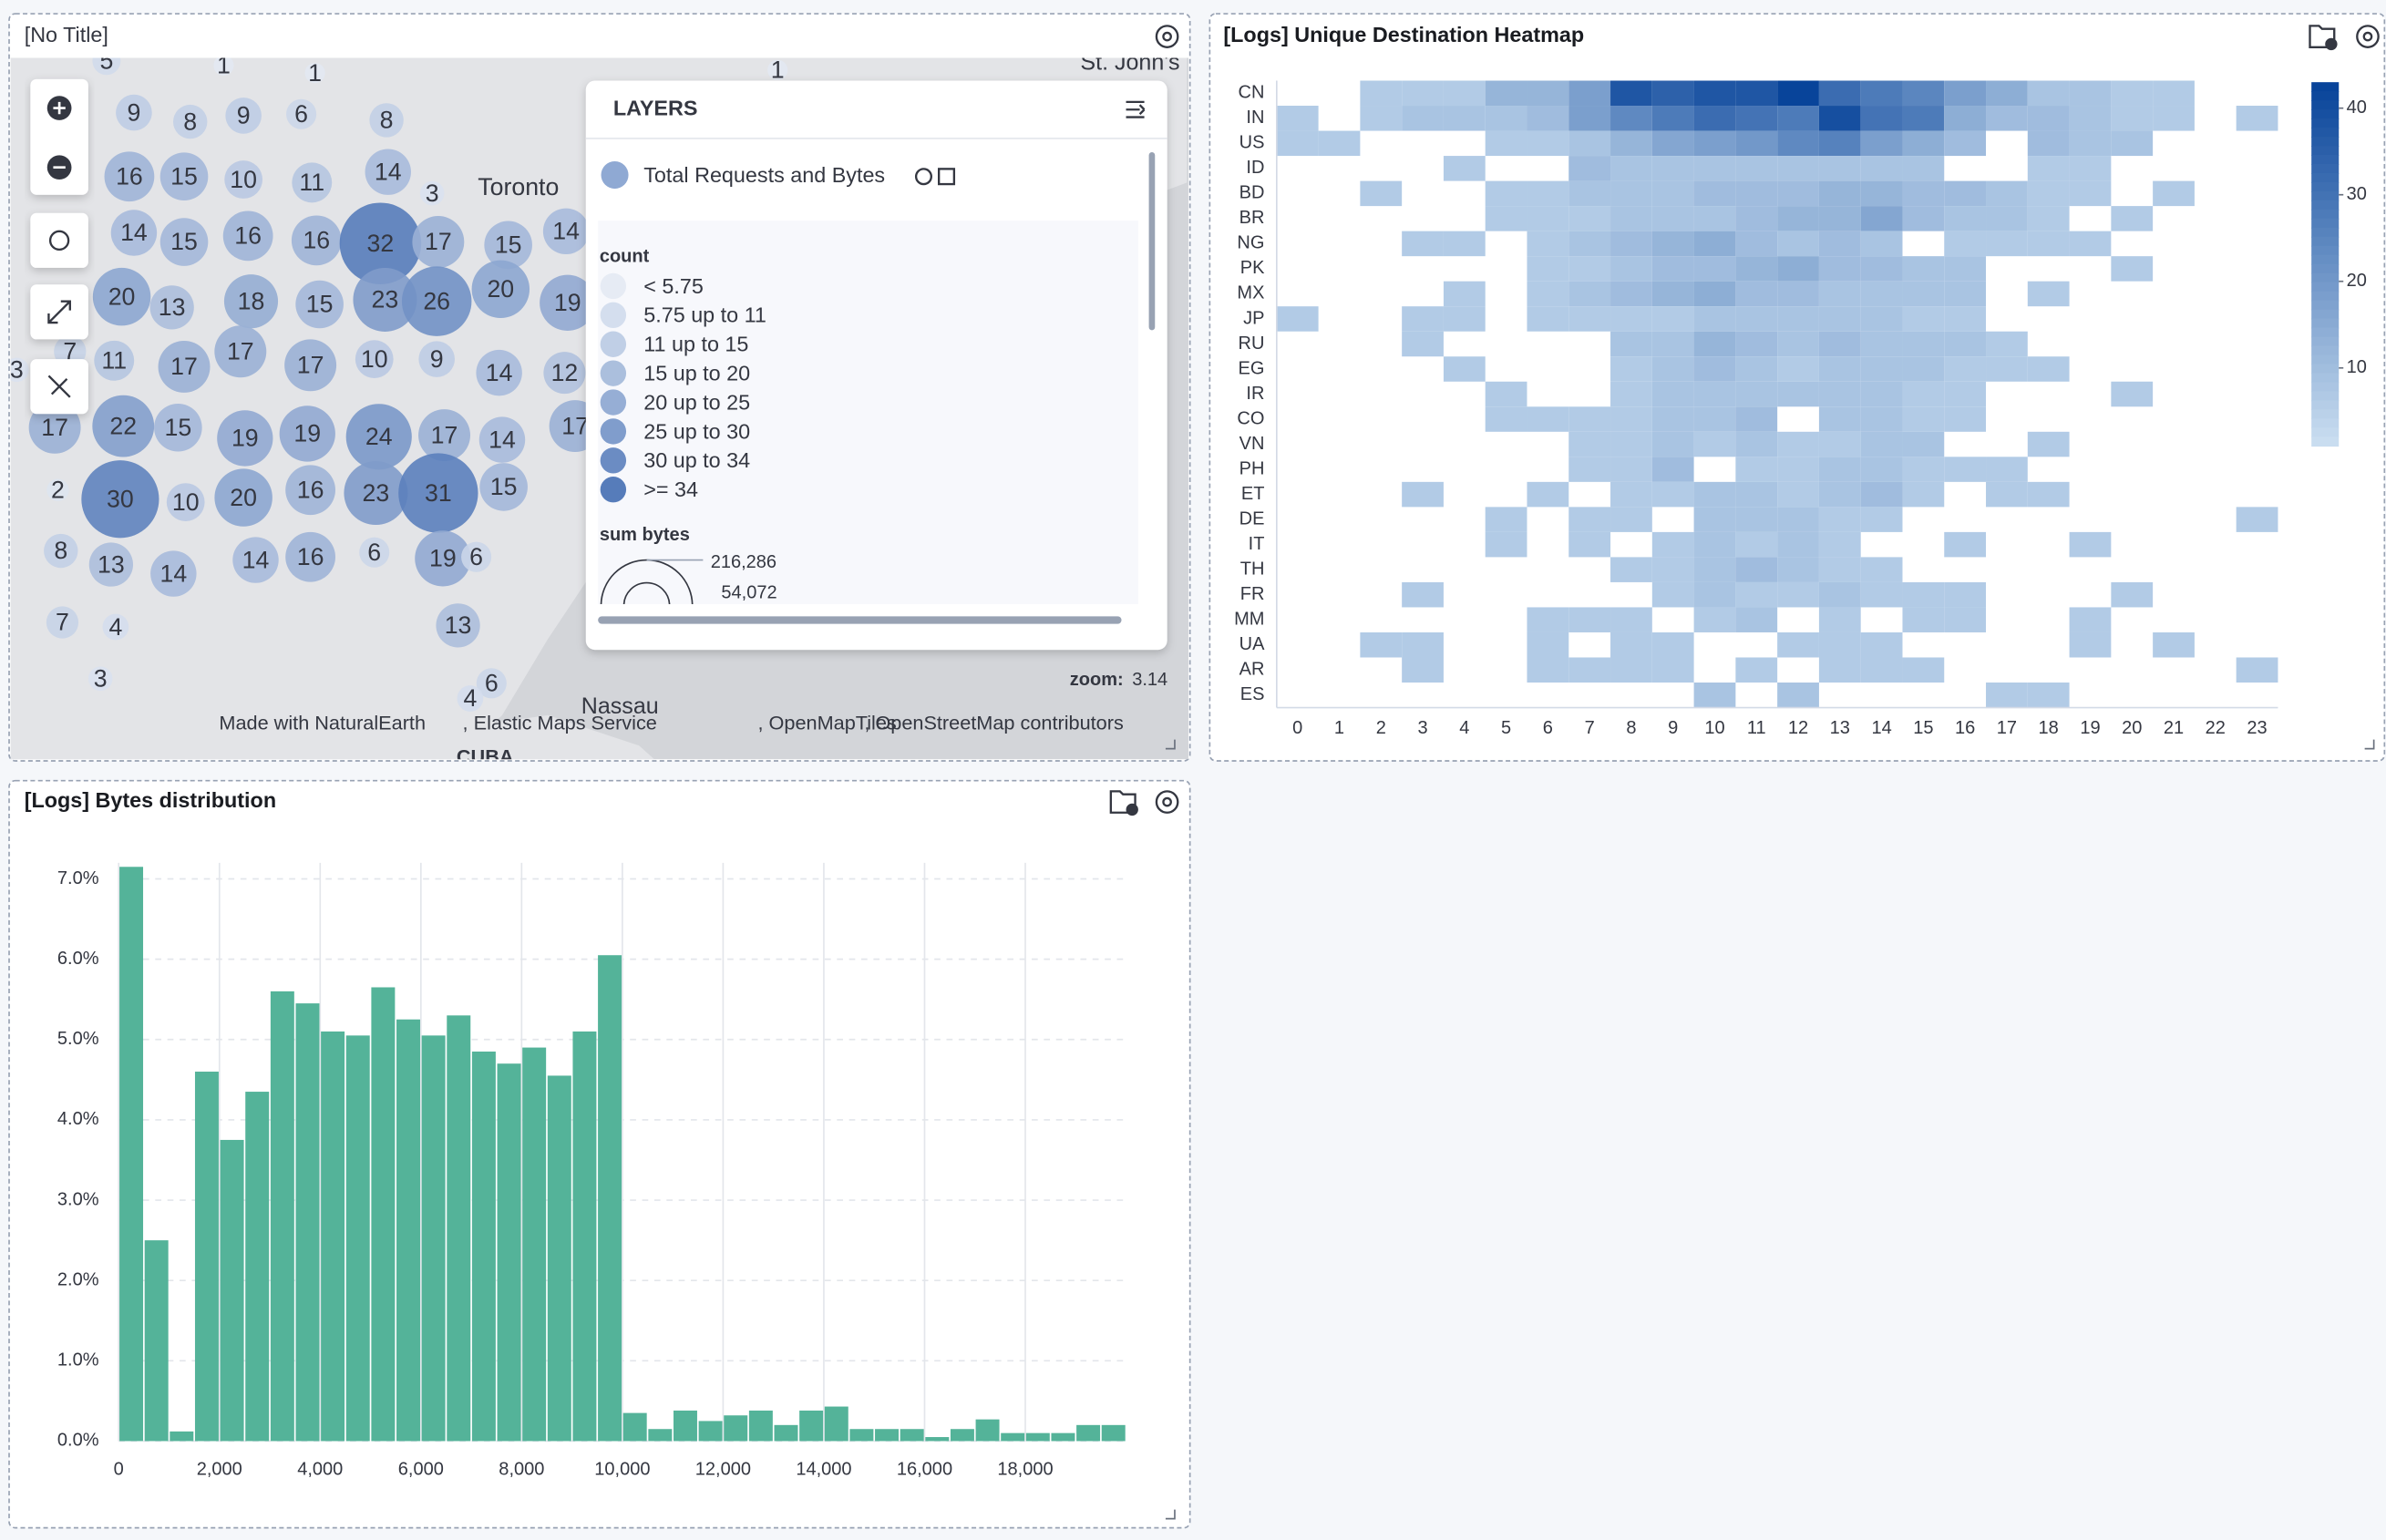 This screenshot has width=2386, height=1540. Describe the element at coordinates (1136, 109) in the screenshot. I see `collapse-icon` at that location.